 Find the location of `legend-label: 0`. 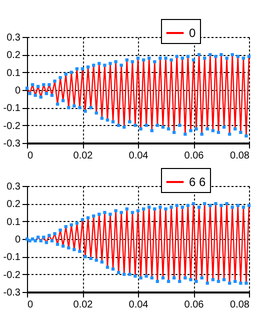

legend-label: 0 is located at coordinates (192, 33).